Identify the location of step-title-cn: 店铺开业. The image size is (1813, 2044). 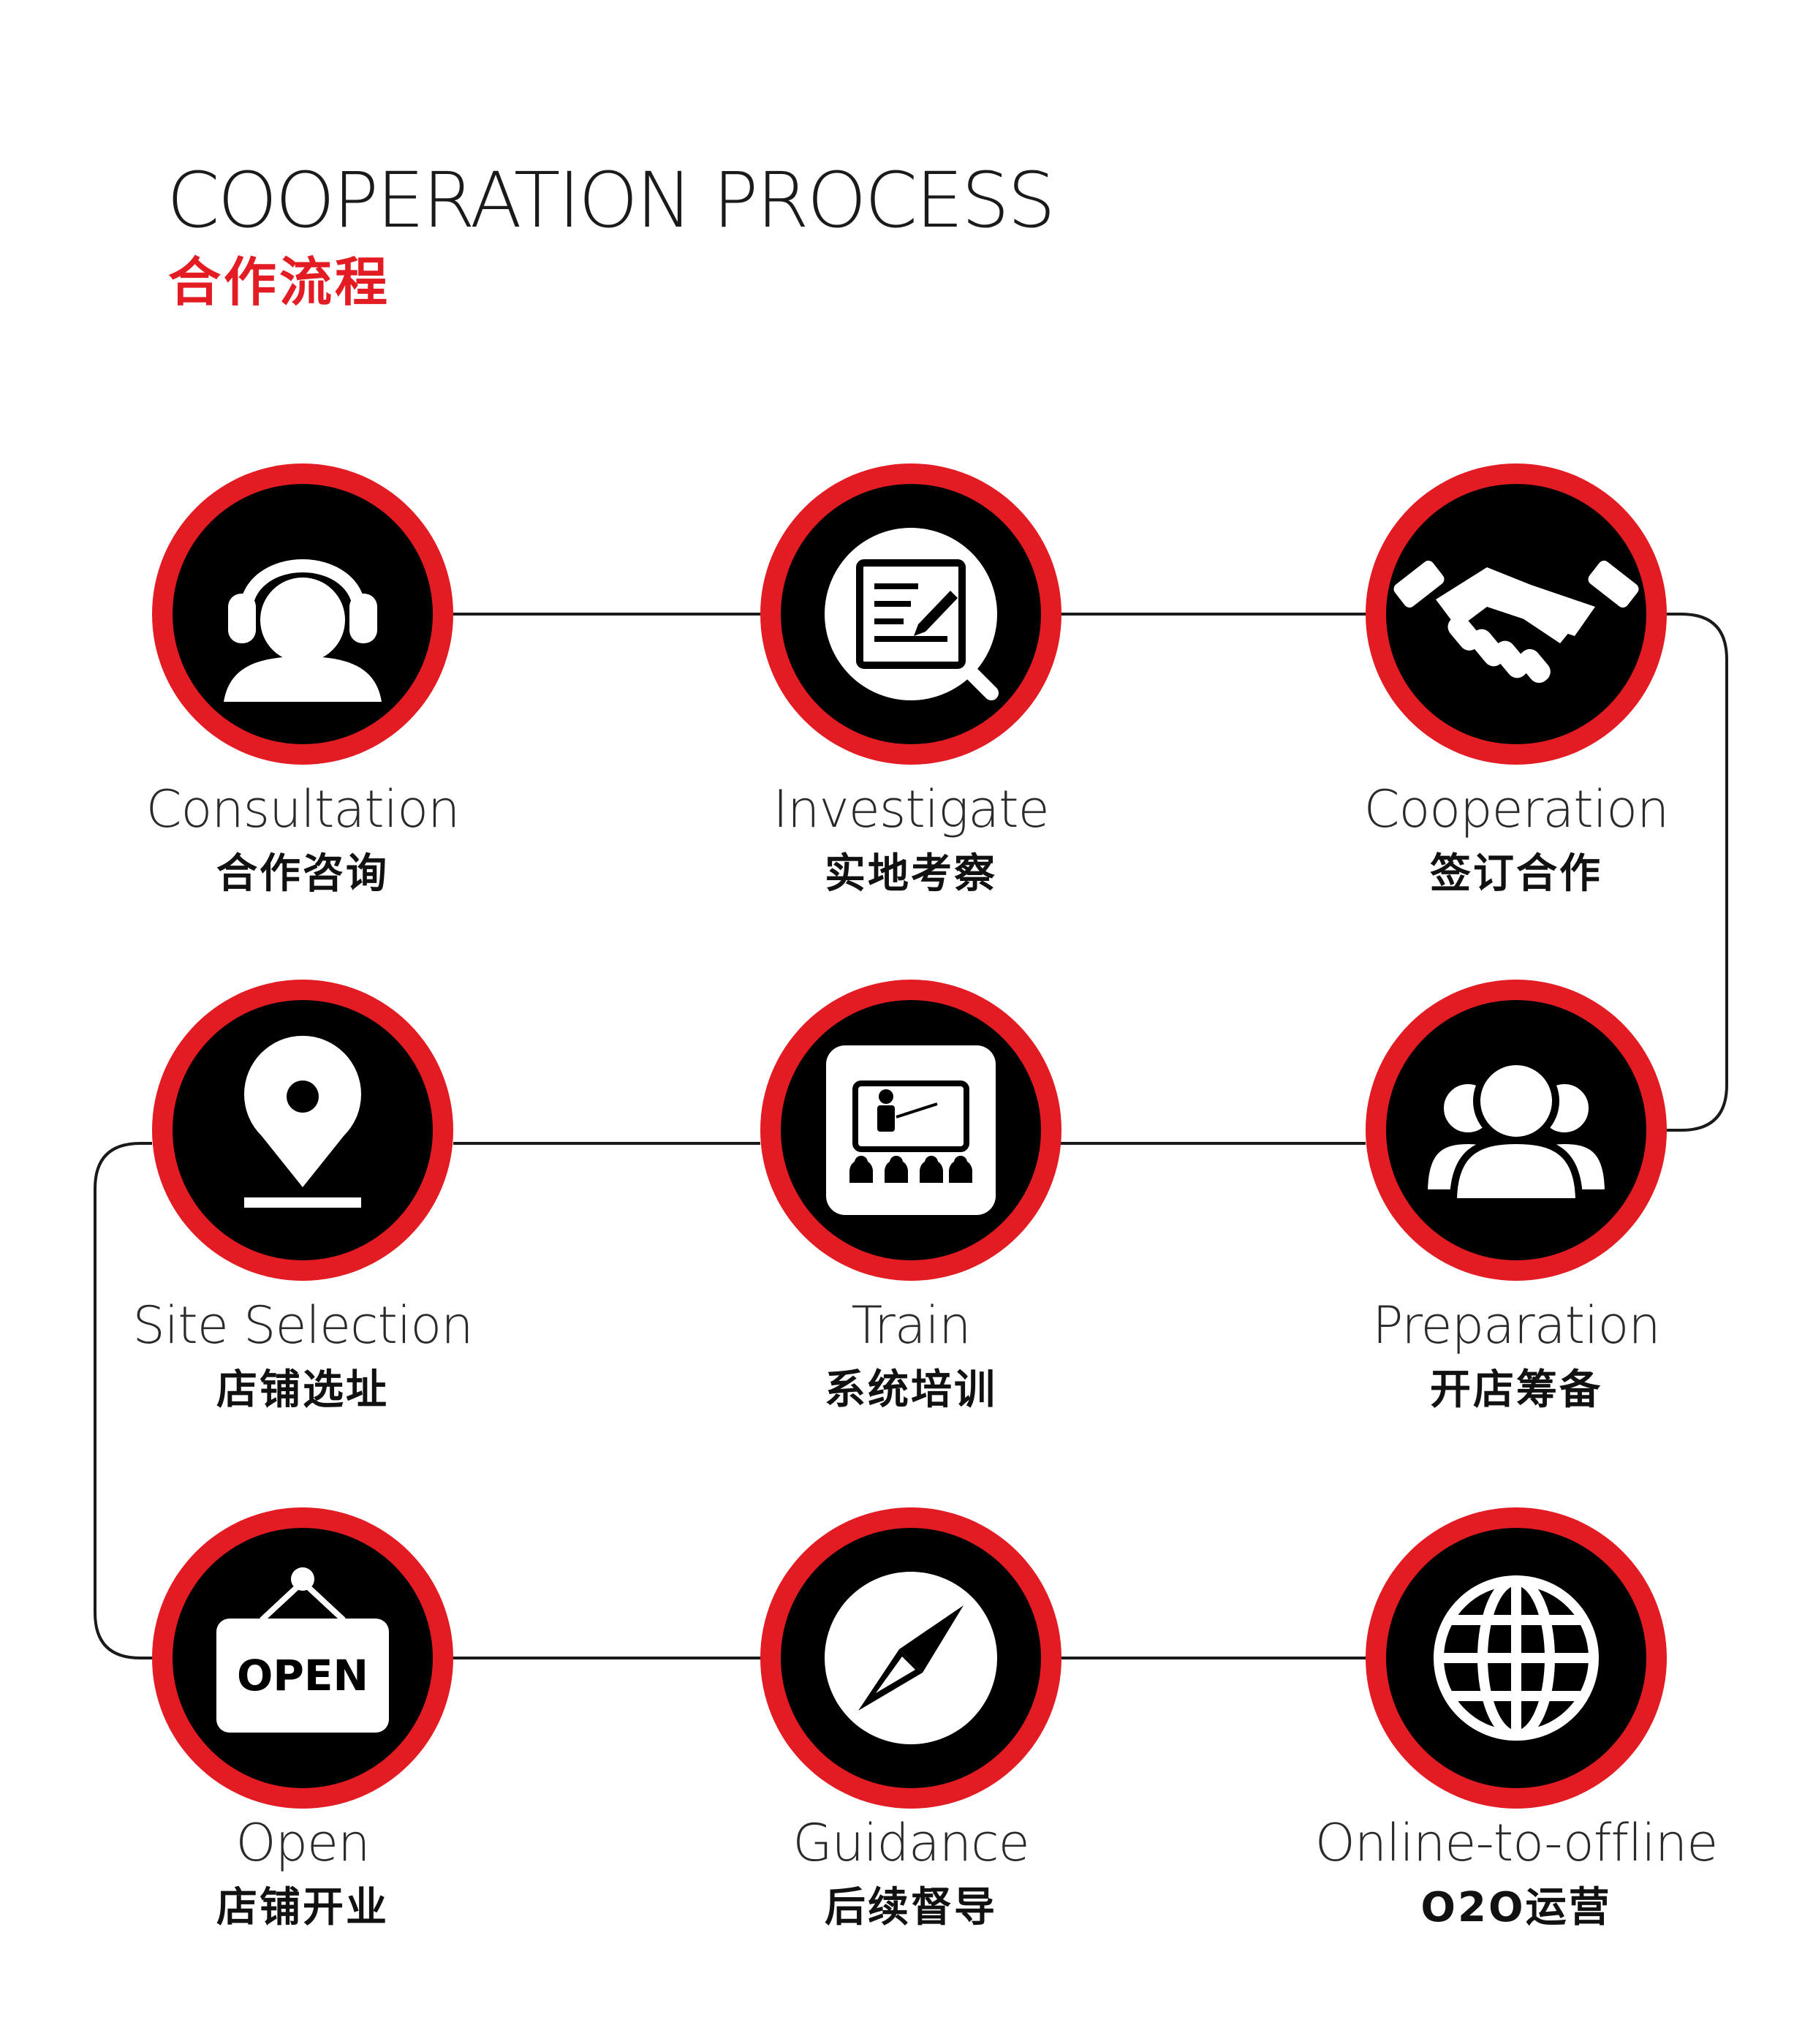
(302, 1908).